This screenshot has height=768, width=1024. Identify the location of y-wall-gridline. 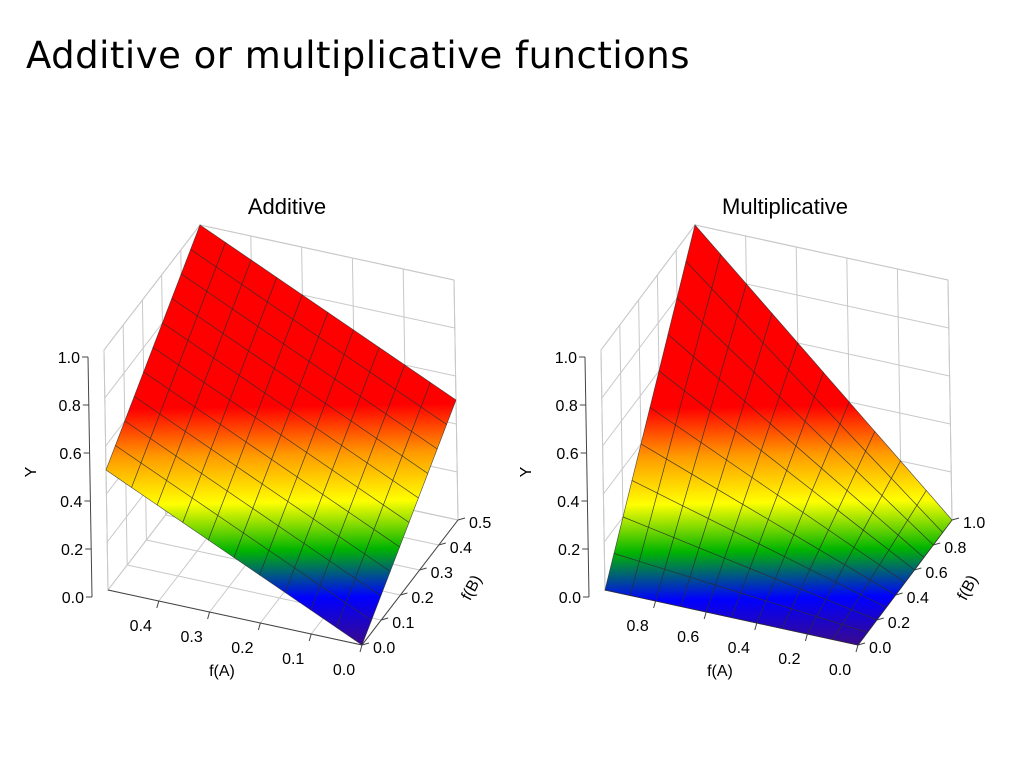
(603, 470).